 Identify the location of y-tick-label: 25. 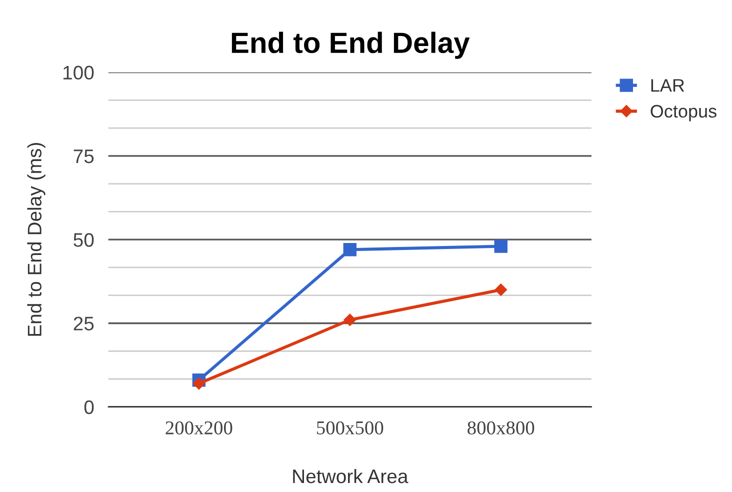
(84, 323).